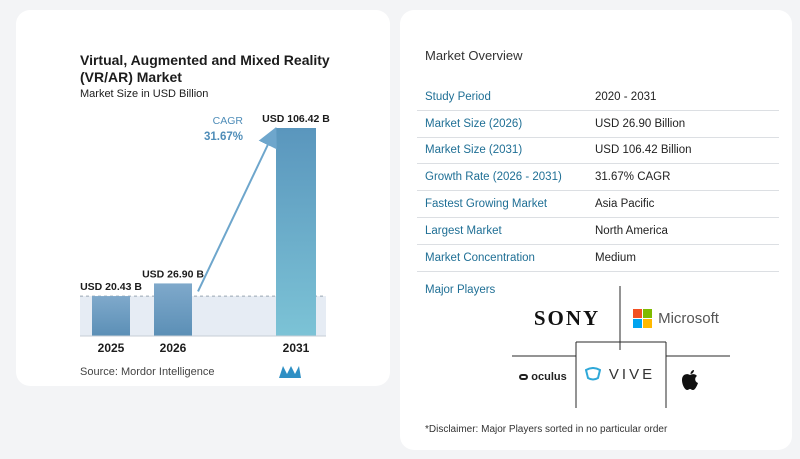 The height and width of the screenshot is (459, 800). I want to click on row-value: Asia Pacific, so click(625, 204).